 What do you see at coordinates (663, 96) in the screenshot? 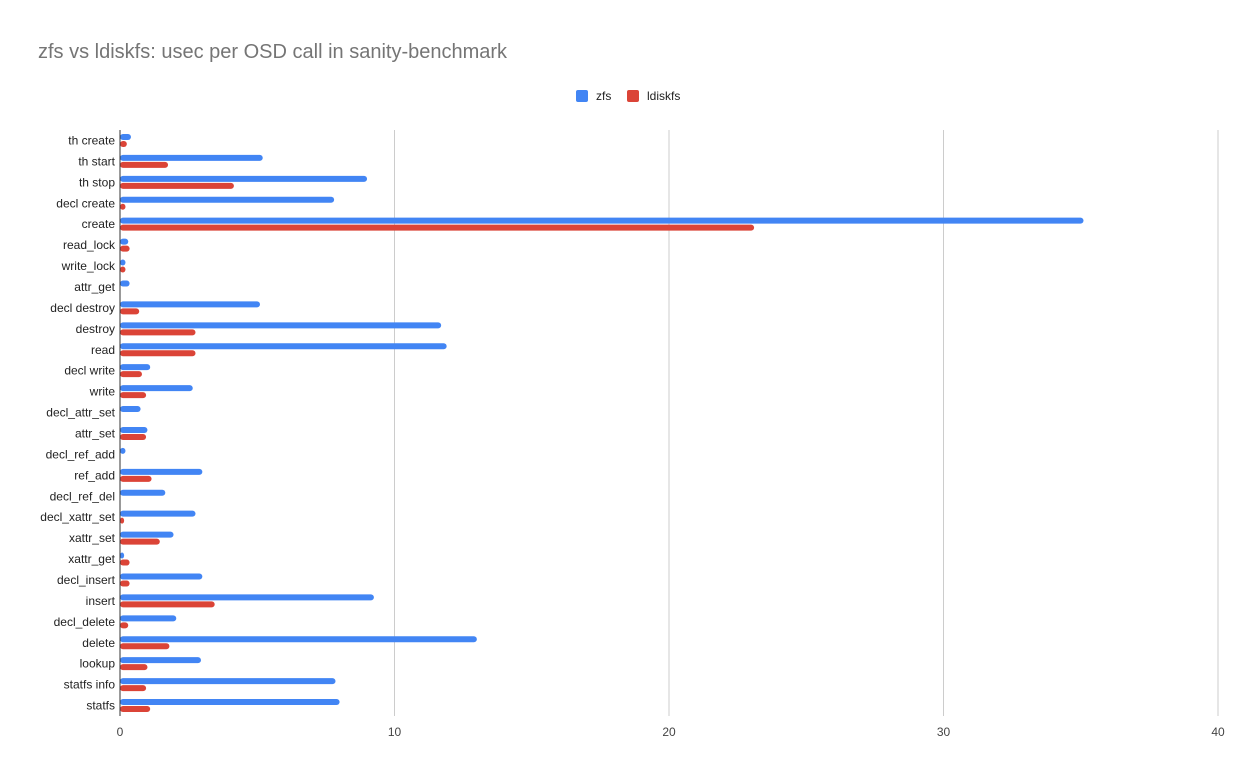
I see `legend-label-ldiskfs: ldiskfs` at bounding box center [663, 96].